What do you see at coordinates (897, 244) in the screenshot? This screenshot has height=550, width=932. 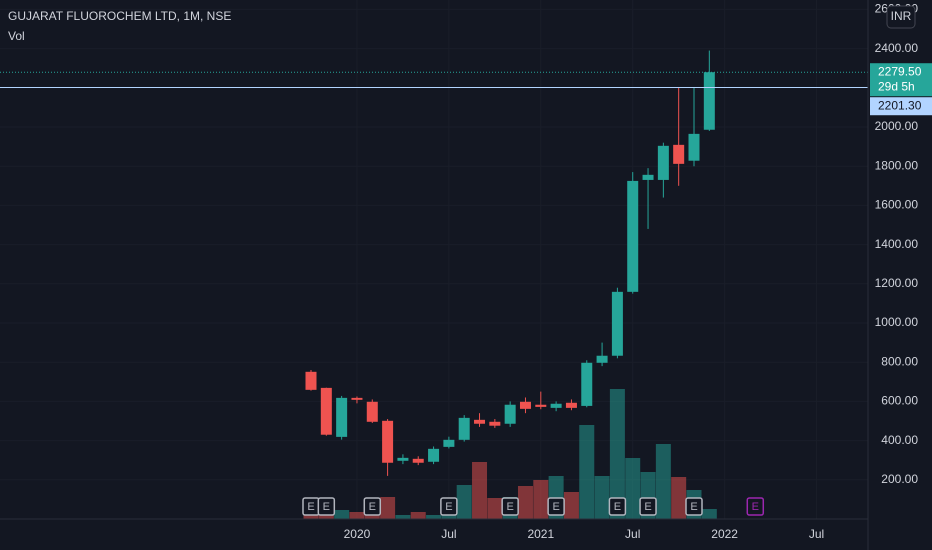 I see `y-tick-label: 1400.00` at bounding box center [897, 244].